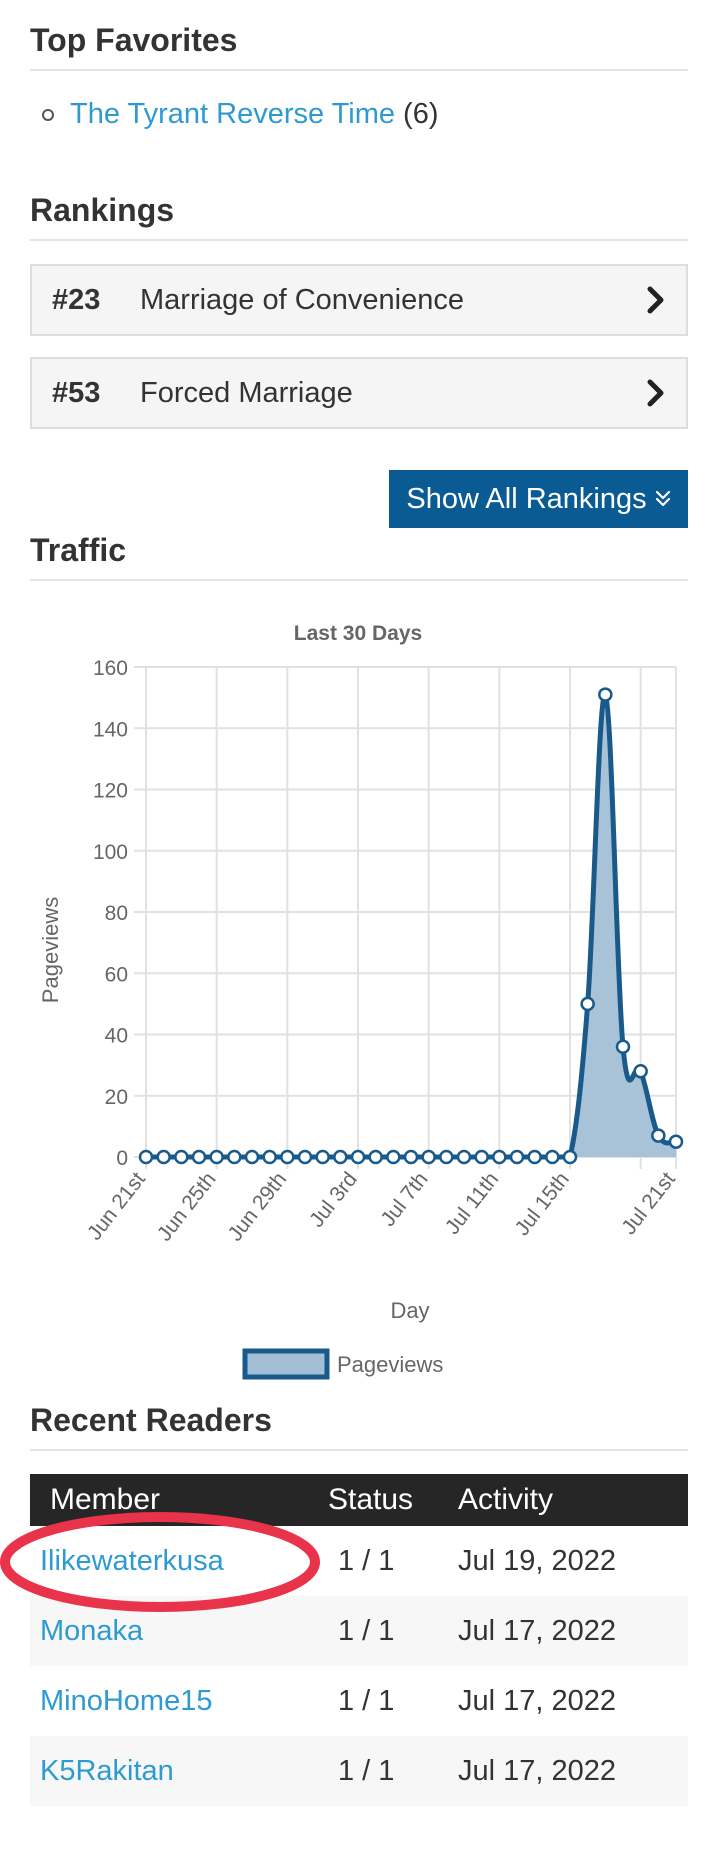 The image size is (718, 1857). I want to click on top-favorites-list: The Tyrant Reverse Time (6), so click(359, 114).